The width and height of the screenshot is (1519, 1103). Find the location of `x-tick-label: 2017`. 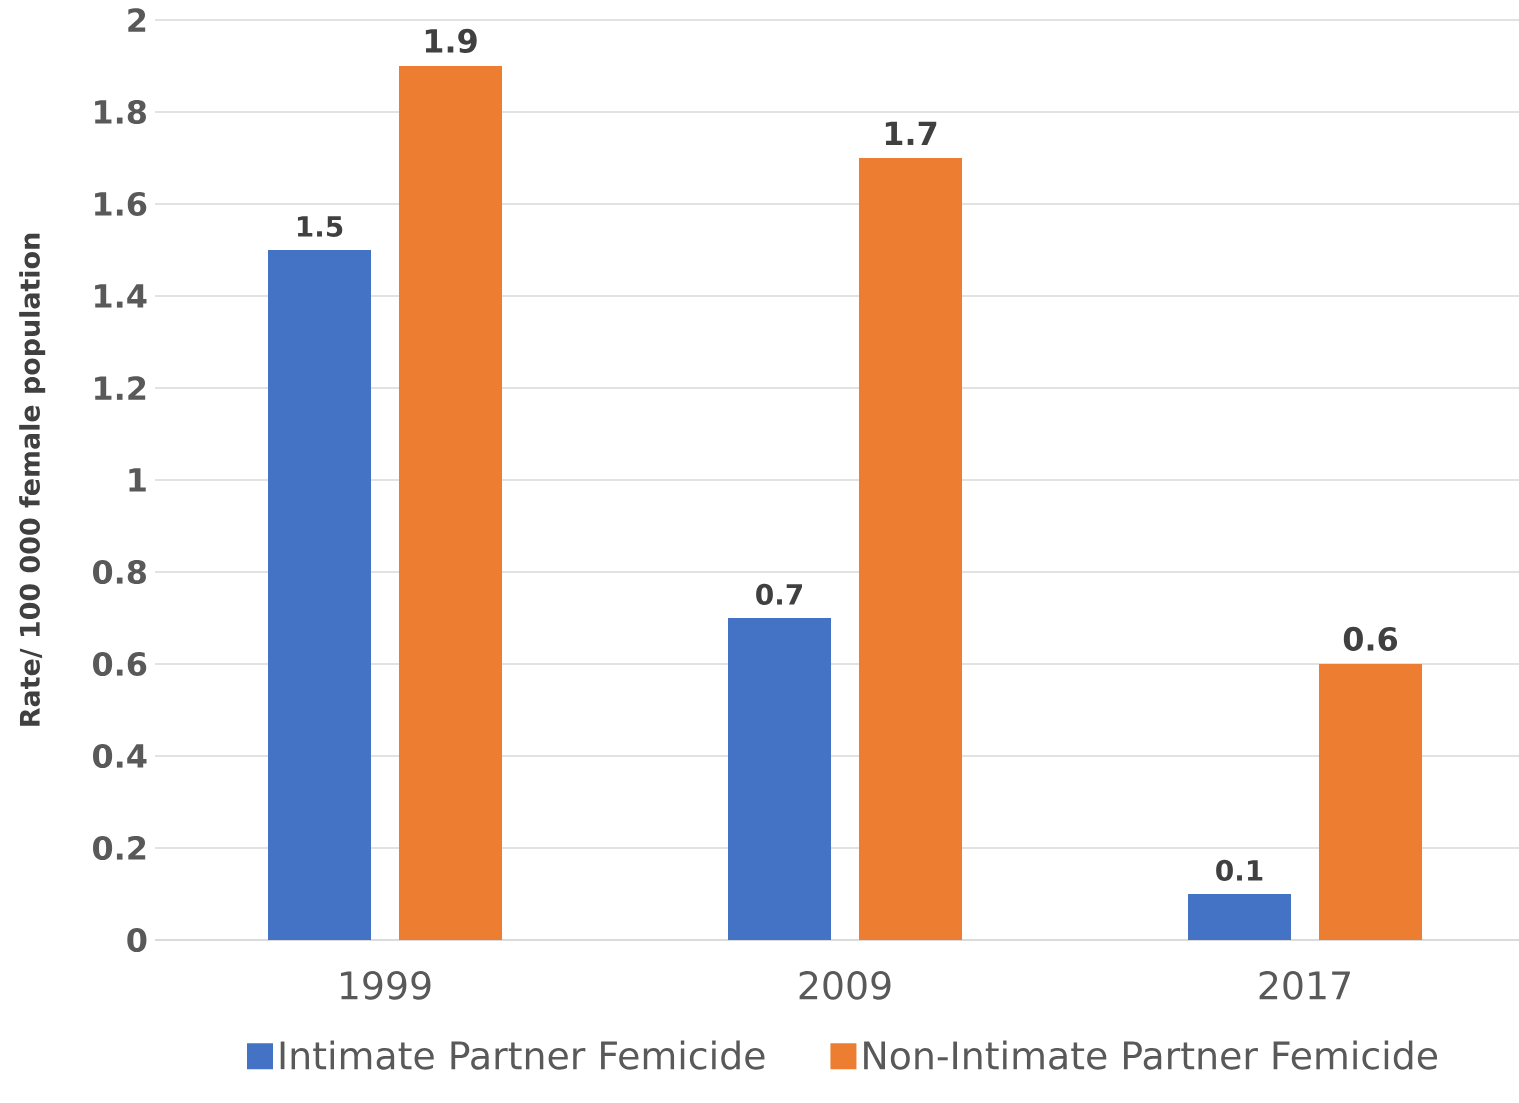

x-tick-label: 2017 is located at coordinates (1304, 985).